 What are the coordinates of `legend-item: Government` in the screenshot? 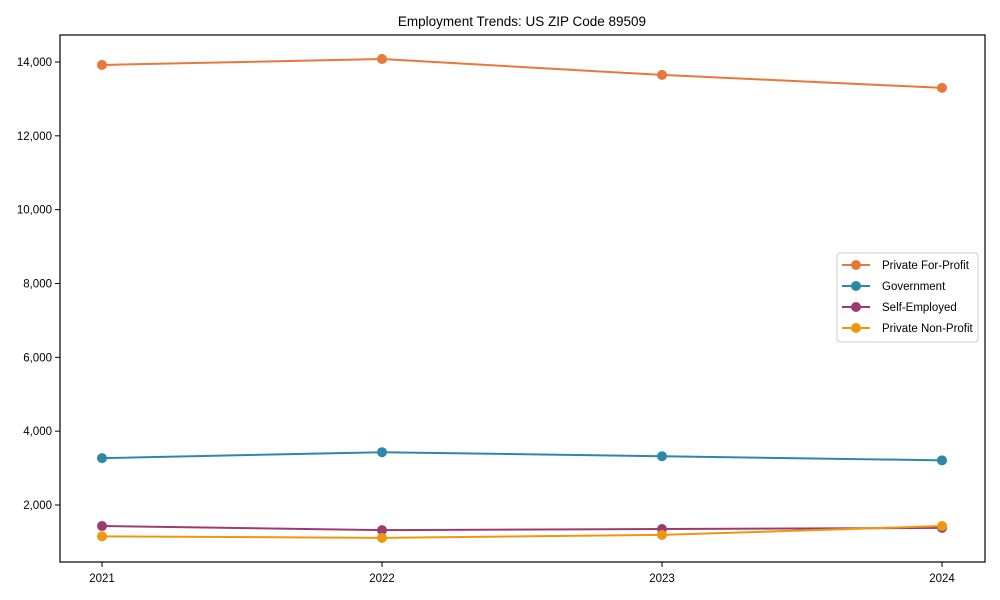 It's located at (894, 287).